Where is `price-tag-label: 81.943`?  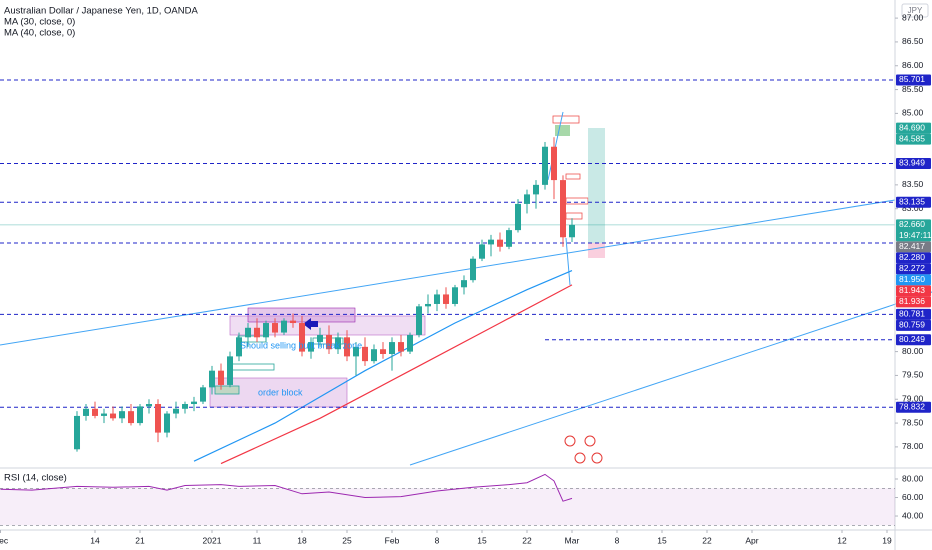
price-tag-label: 81.943 is located at coordinates (912, 290).